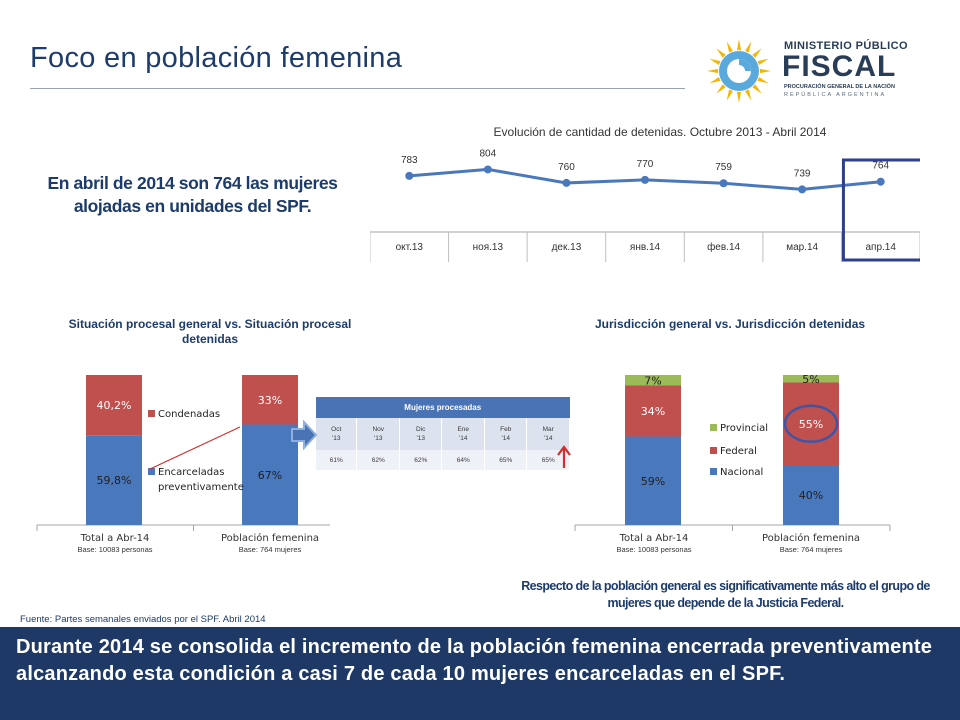  What do you see at coordinates (645, 164) in the screenshot?
I see `data-label: 770` at bounding box center [645, 164].